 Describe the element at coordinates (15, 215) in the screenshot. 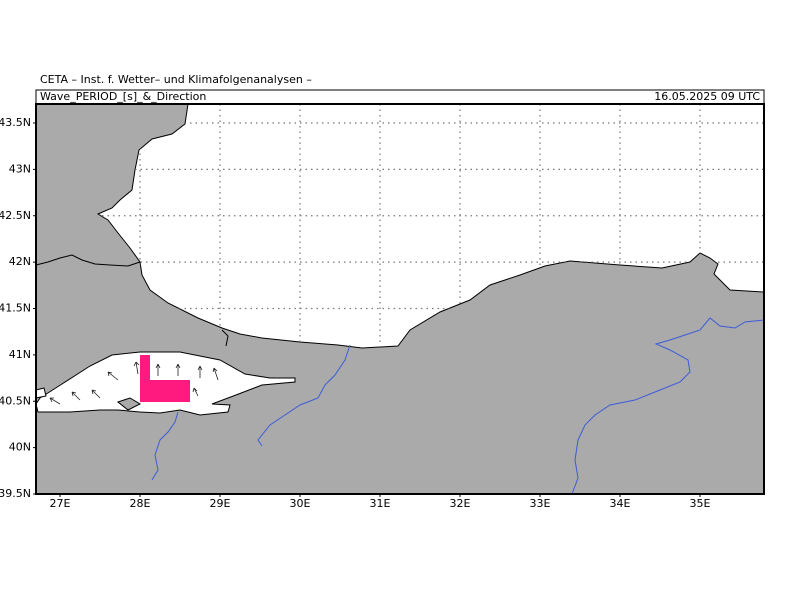

I see `lat-label: 42.5N` at that location.